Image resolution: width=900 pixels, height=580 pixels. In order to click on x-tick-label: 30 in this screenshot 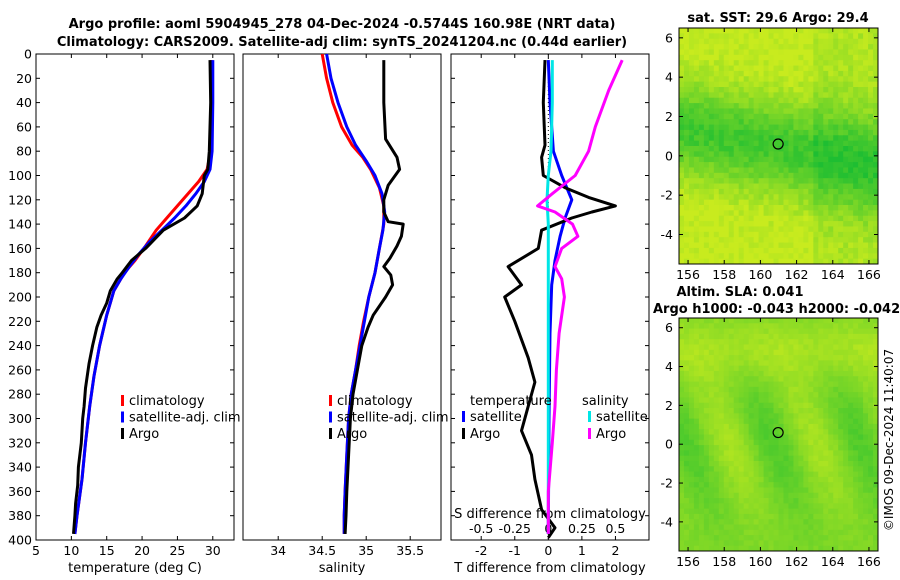, I will do `click(213, 550)`.